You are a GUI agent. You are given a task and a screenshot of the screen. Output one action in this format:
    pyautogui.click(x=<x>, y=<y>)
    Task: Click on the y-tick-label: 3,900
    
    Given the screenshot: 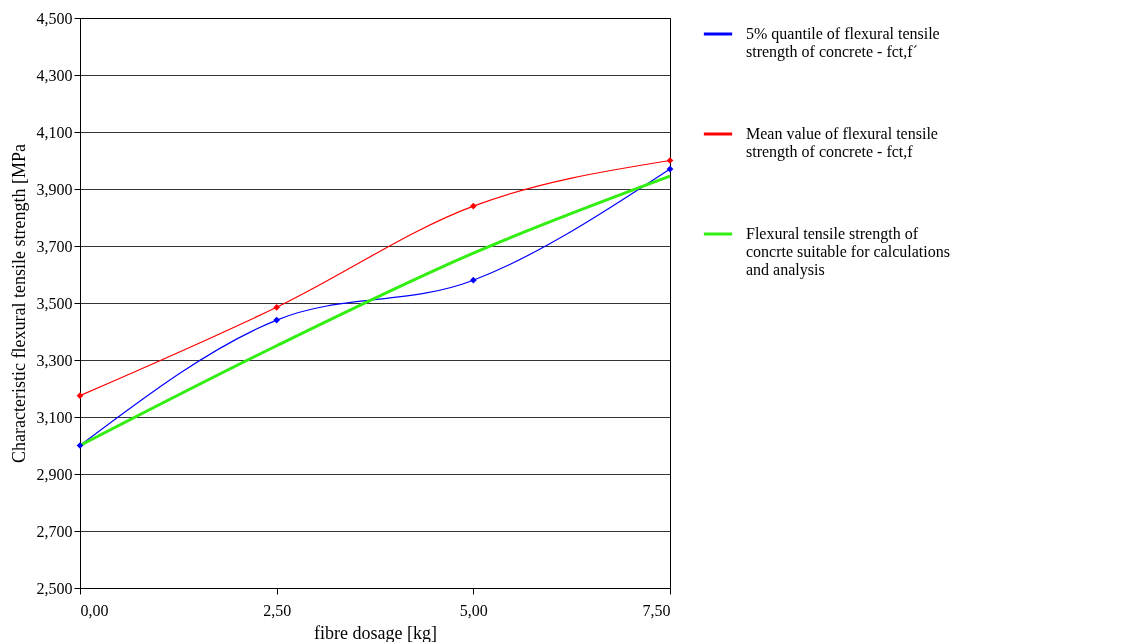 What is the action you would take?
    pyautogui.click(x=54, y=189)
    